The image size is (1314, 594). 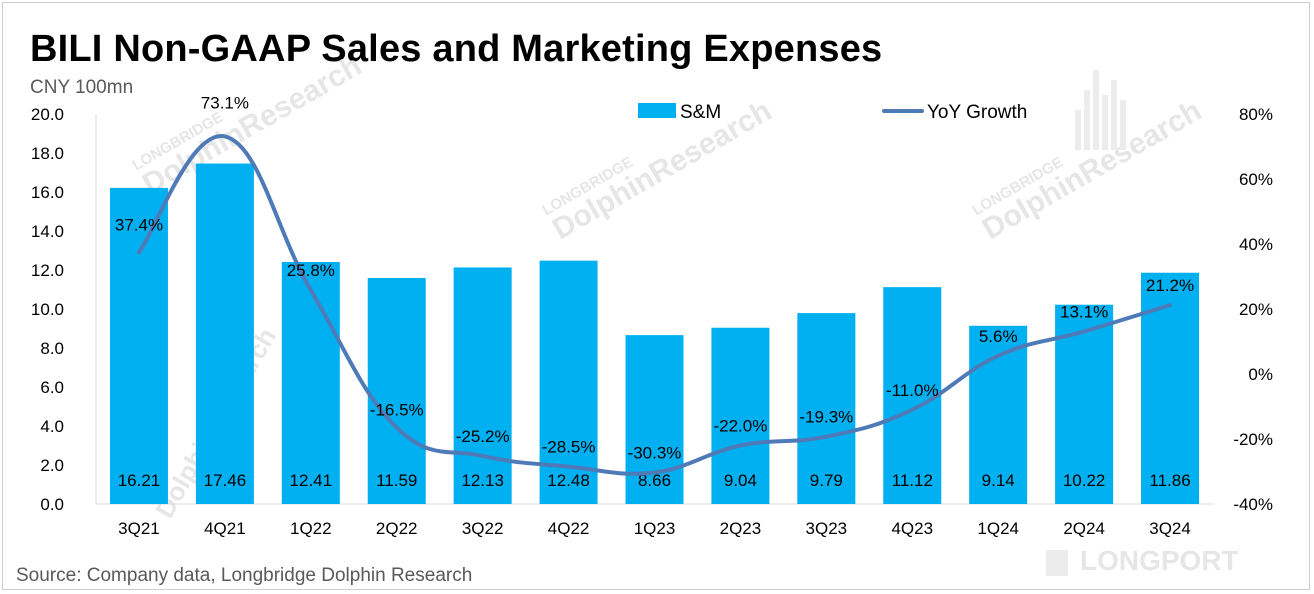 I want to click on x-tick-label: 2Q22, so click(x=397, y=528).